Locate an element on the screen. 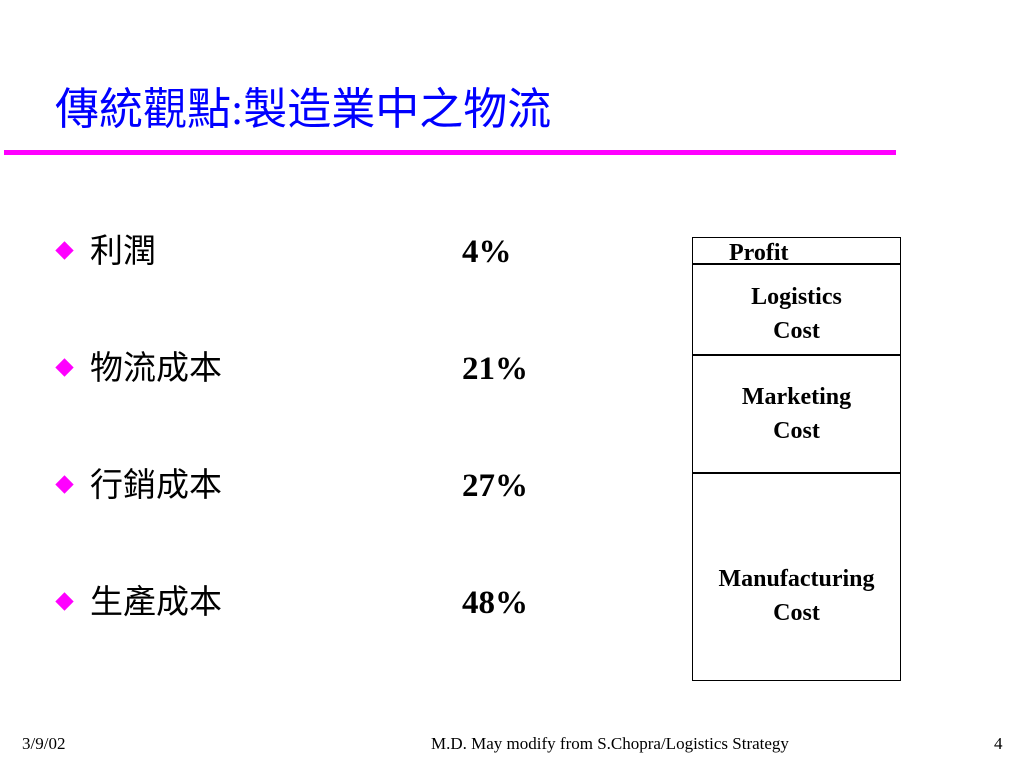  title-underline is located at coordinates (450, 152).